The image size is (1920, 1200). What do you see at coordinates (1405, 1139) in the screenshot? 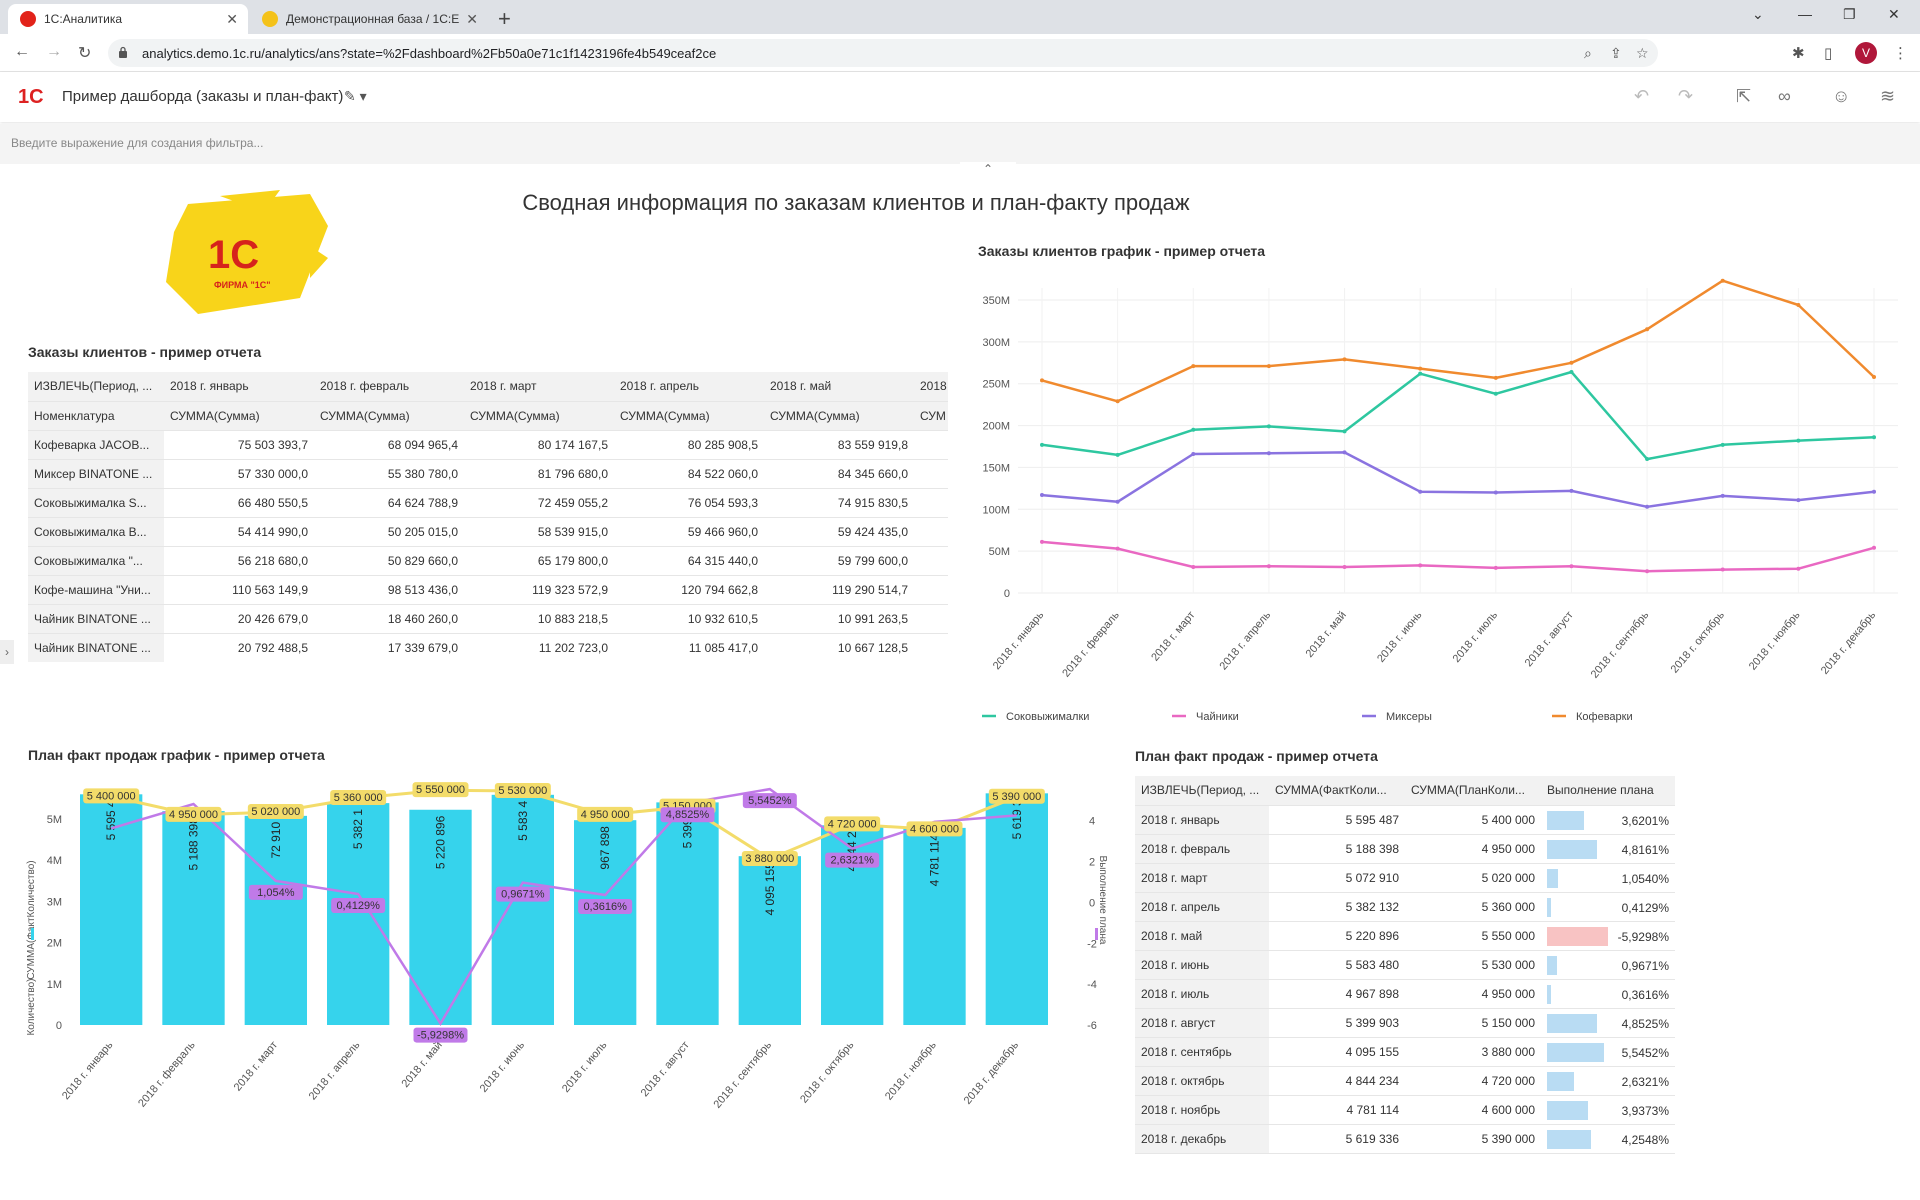
I see `table-row: 2018 г. декабрь 5 619 336 5 390 000 4,2548%` at bounding box center [1405, 1139].